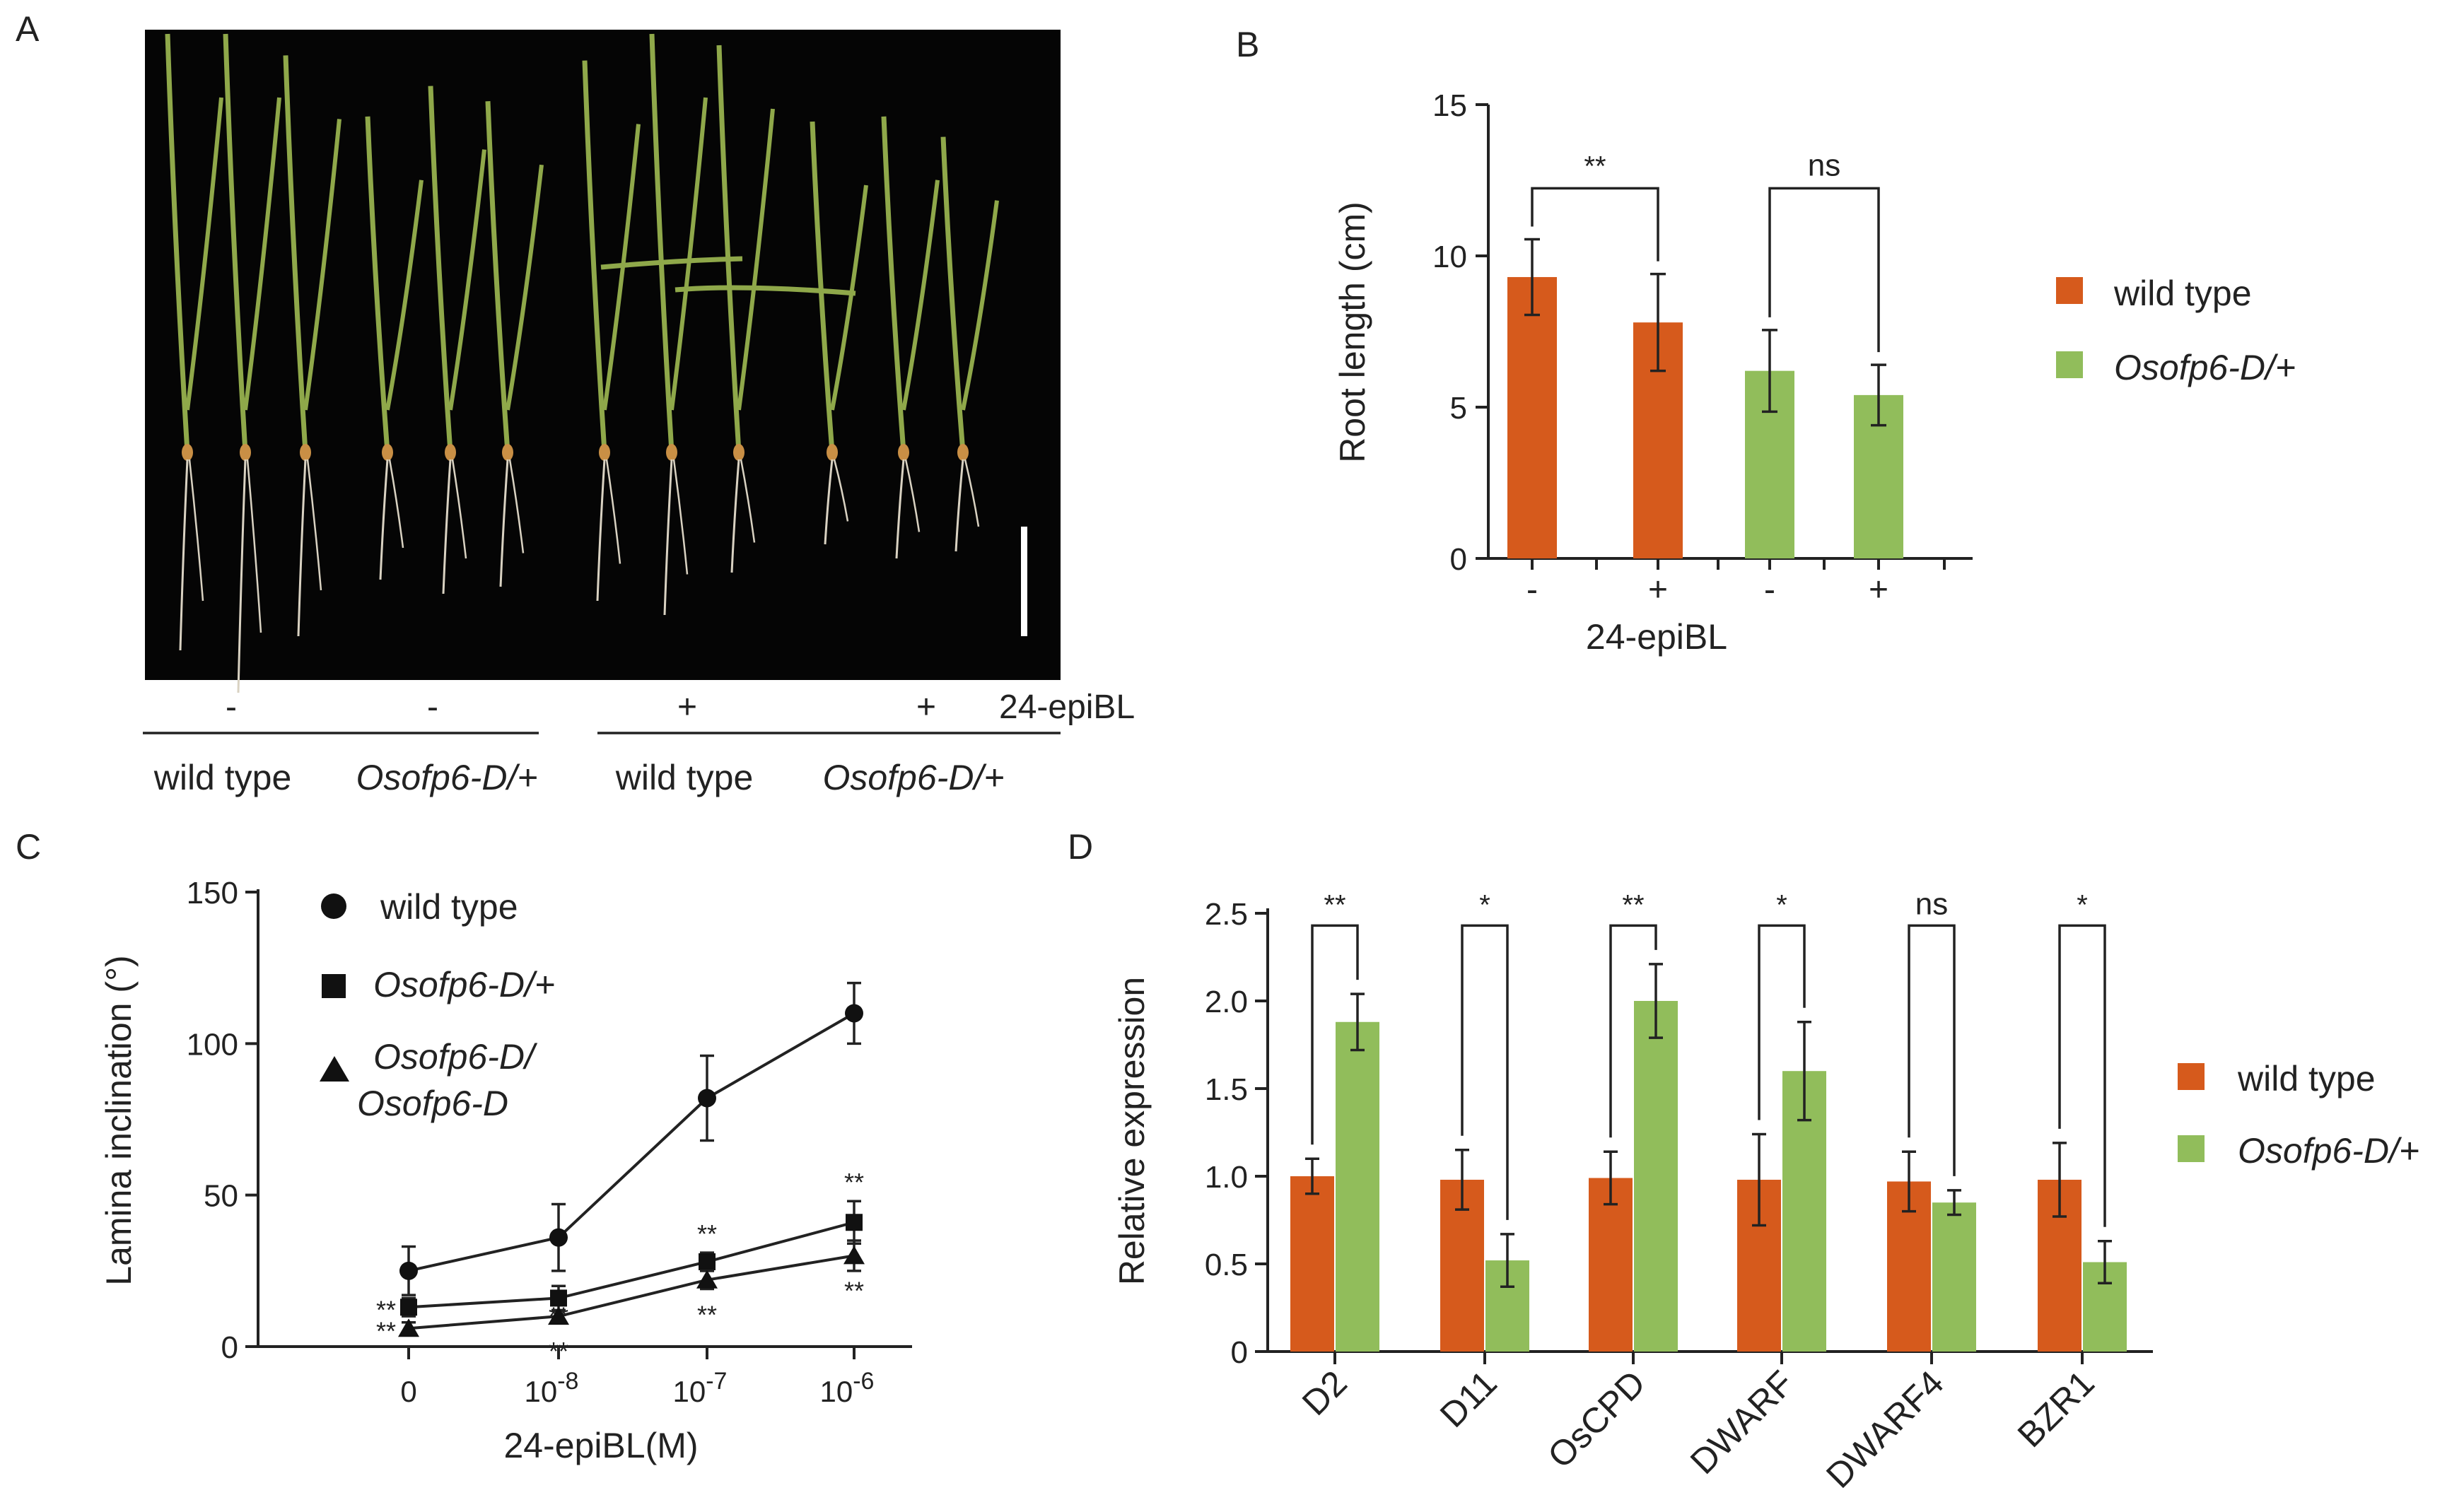 Image resolution: width=2464 pixels, height=1512 pixels. What do you see at coordinates (334, 986) in the screenshot?
I see `c-legend-marker-mutant-het` at bounding box center [334, 986].